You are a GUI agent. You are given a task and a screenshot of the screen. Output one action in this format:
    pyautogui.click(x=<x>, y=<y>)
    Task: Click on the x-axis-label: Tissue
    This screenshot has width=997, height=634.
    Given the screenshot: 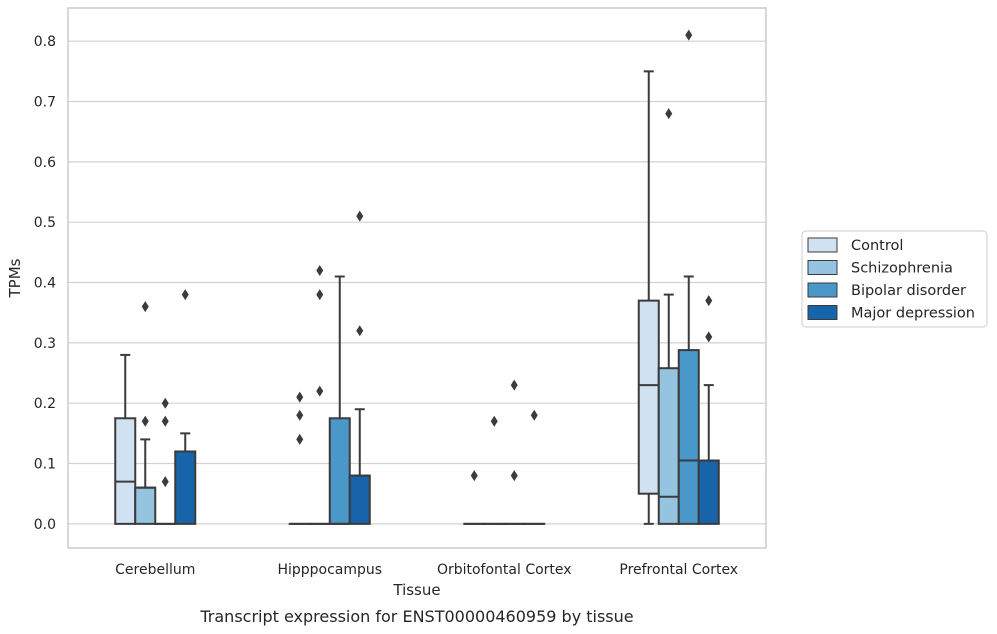 What is the action you would take?
    pyautogui.click(x=416, y=590)
    